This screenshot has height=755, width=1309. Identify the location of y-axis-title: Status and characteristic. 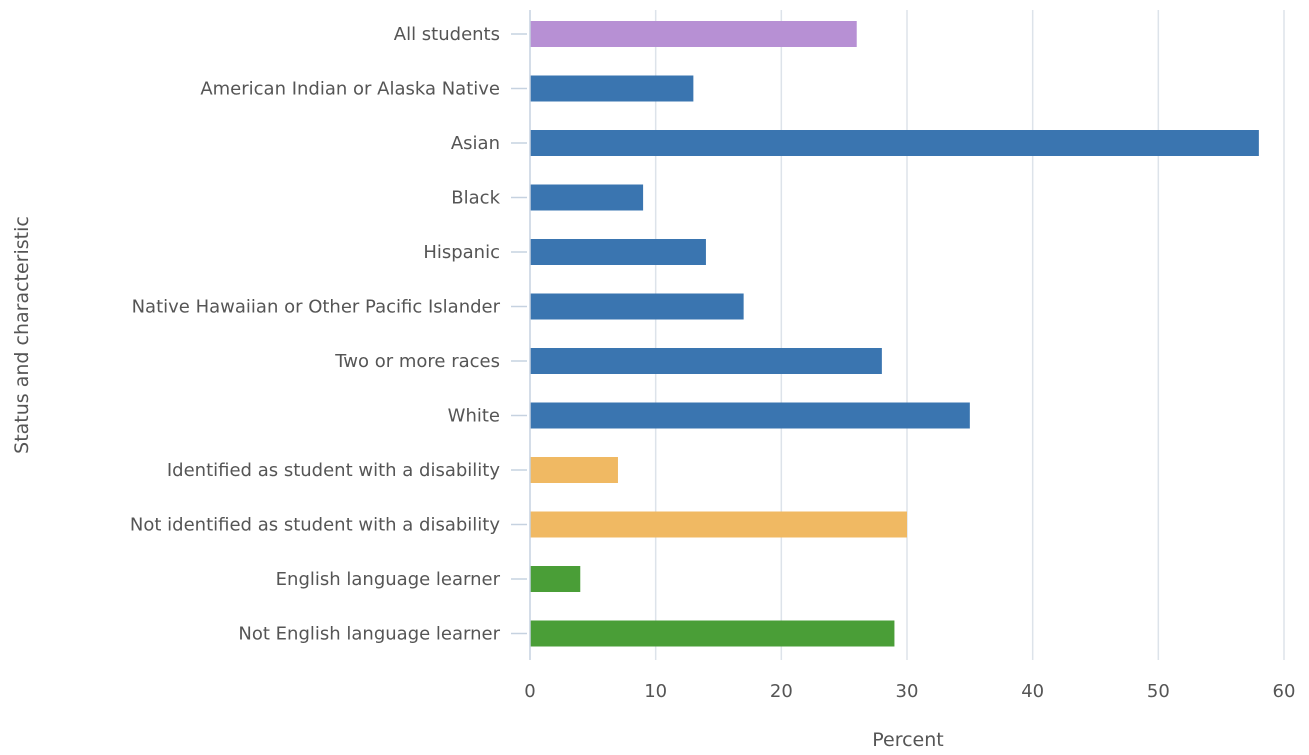
(22, 335).